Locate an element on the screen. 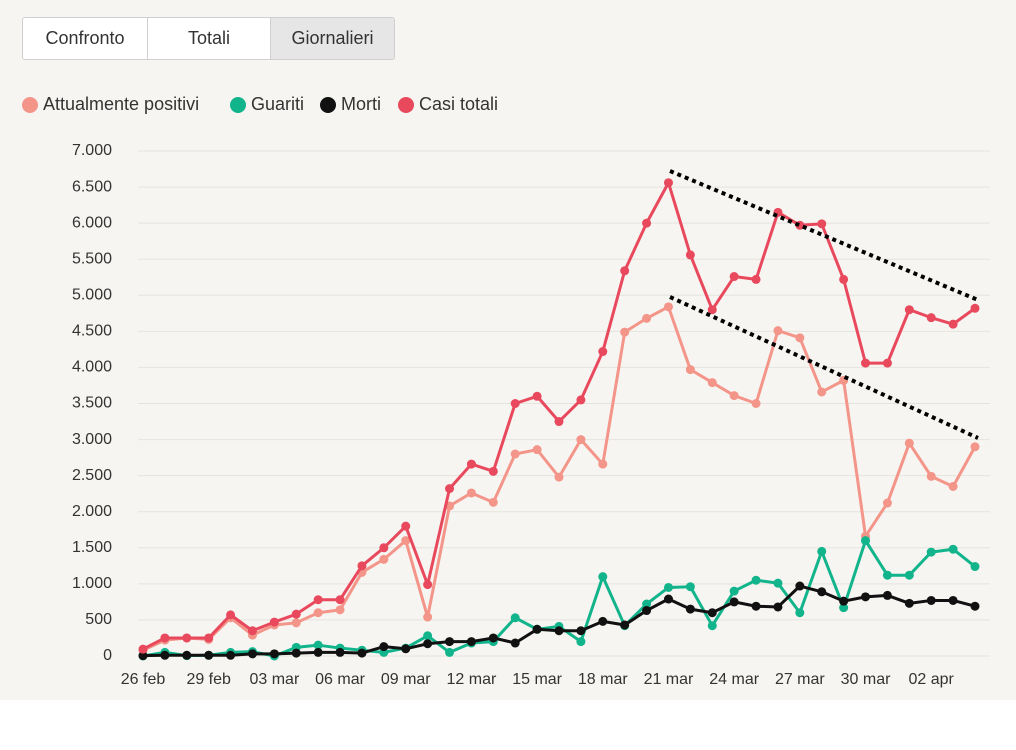 The image size is (1016, 750). y-tick-label: 1.500 is located at coordinates (92, 547).